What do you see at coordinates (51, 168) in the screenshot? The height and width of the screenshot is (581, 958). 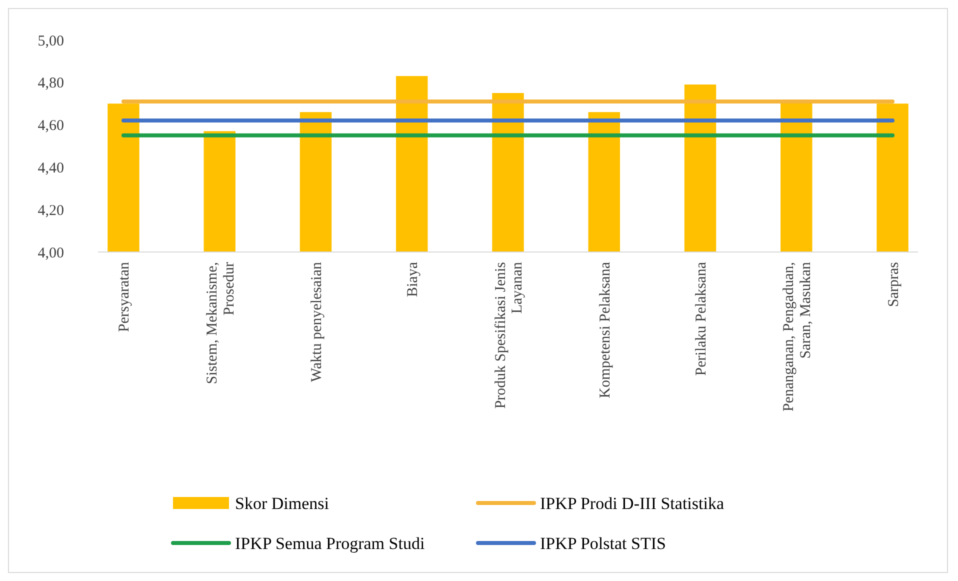 I see `y-tick-label: 4,40` at bounding box center [51, 168].